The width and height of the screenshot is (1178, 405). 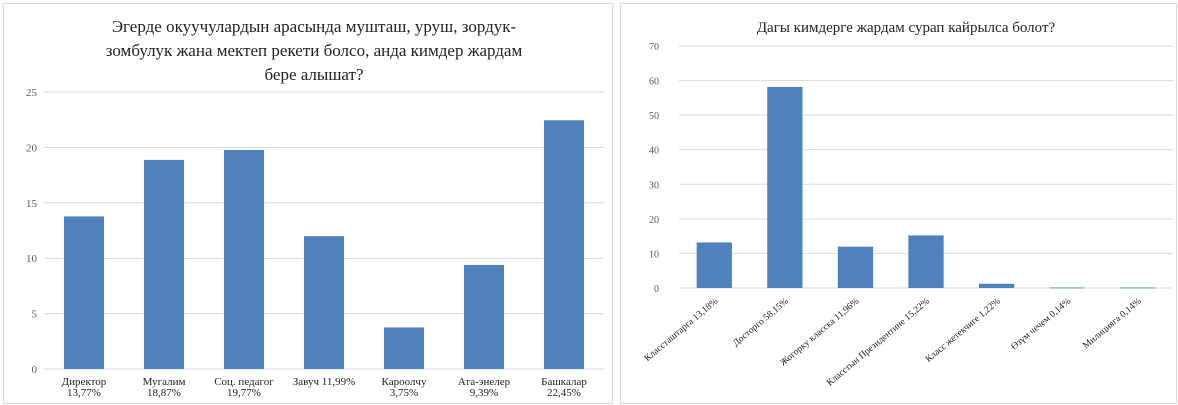 I want to click on chart1-category-label: Соц. педагог, so click(x=244, y=382).